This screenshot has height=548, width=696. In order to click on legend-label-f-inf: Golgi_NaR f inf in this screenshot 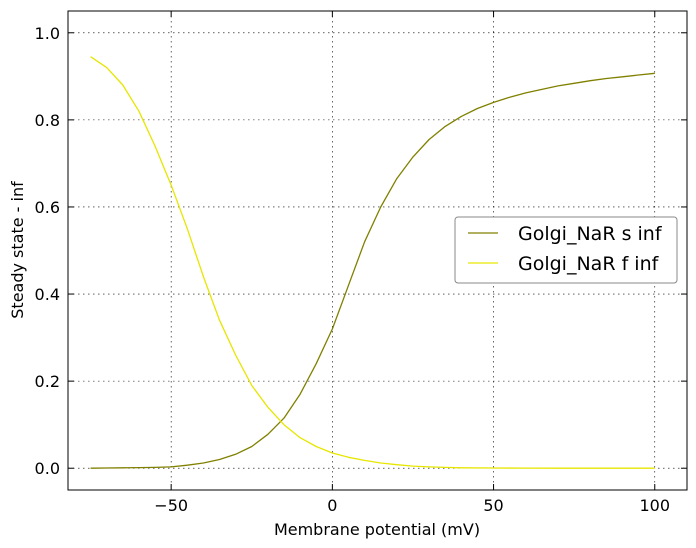, I will do `click(589, 264)`.